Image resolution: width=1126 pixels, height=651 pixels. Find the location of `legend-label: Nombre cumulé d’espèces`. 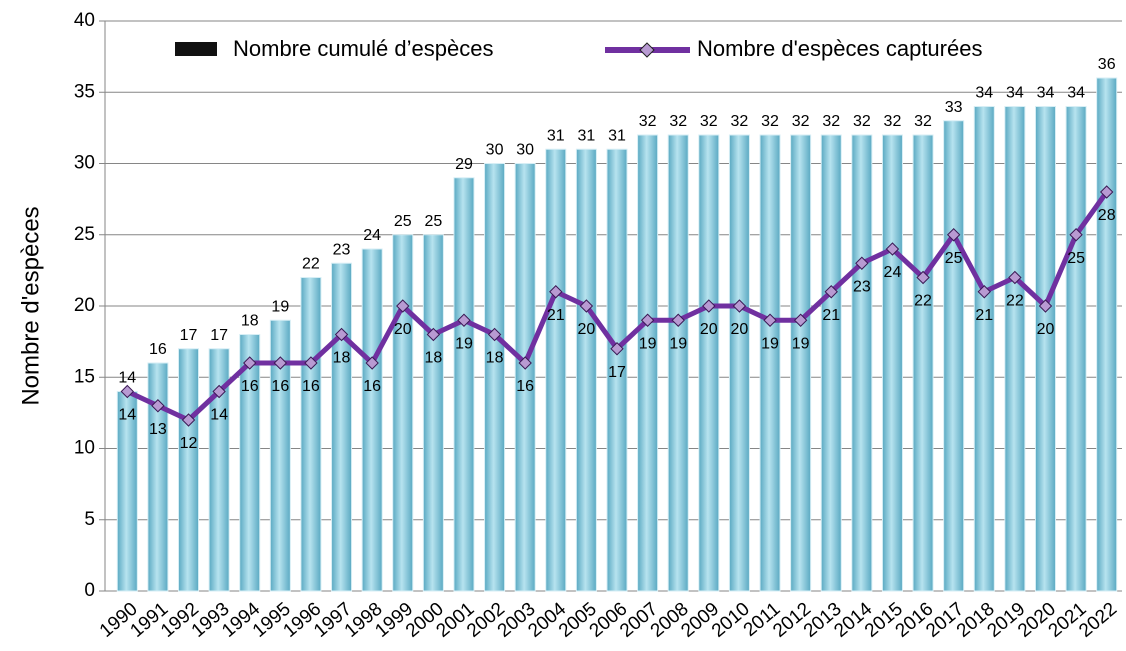

legend-label: Nombre cumulé d’espèces is located at coordinates (363, 48).